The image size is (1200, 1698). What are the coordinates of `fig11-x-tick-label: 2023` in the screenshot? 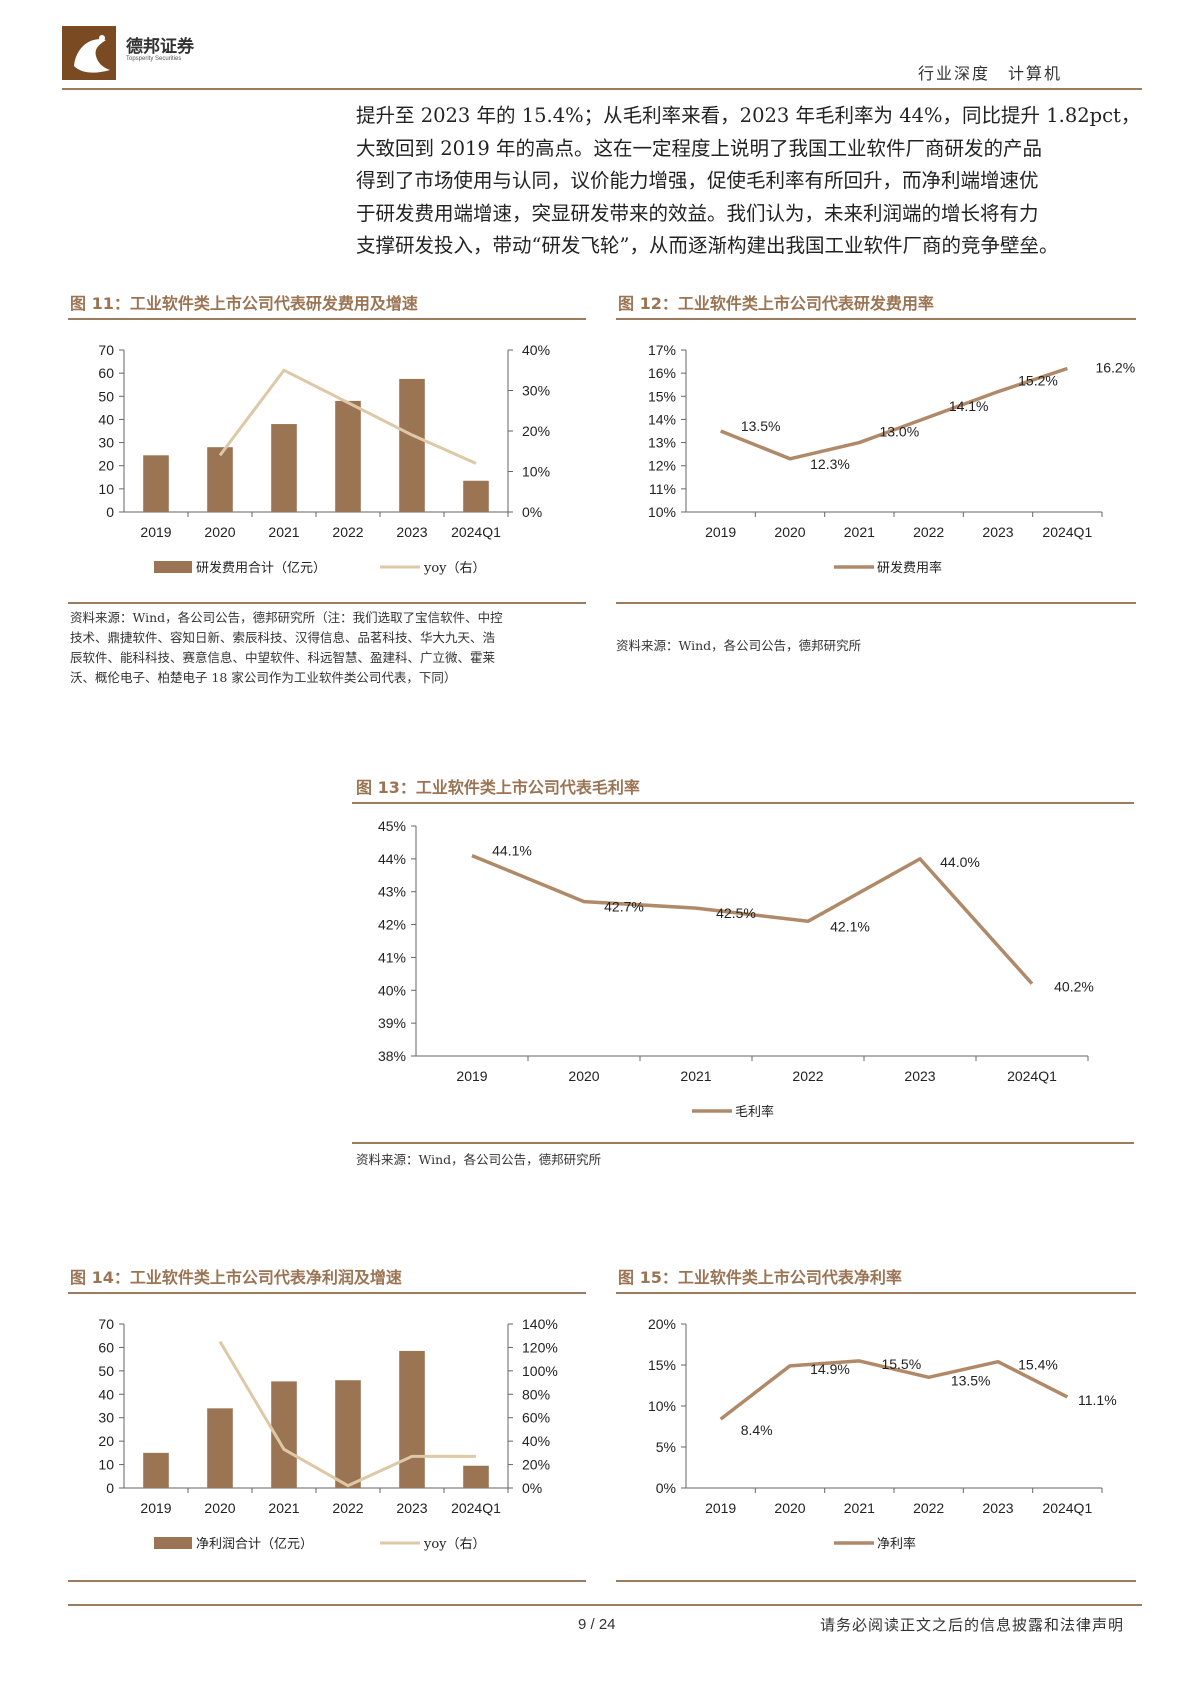 It's located at (411, 532).